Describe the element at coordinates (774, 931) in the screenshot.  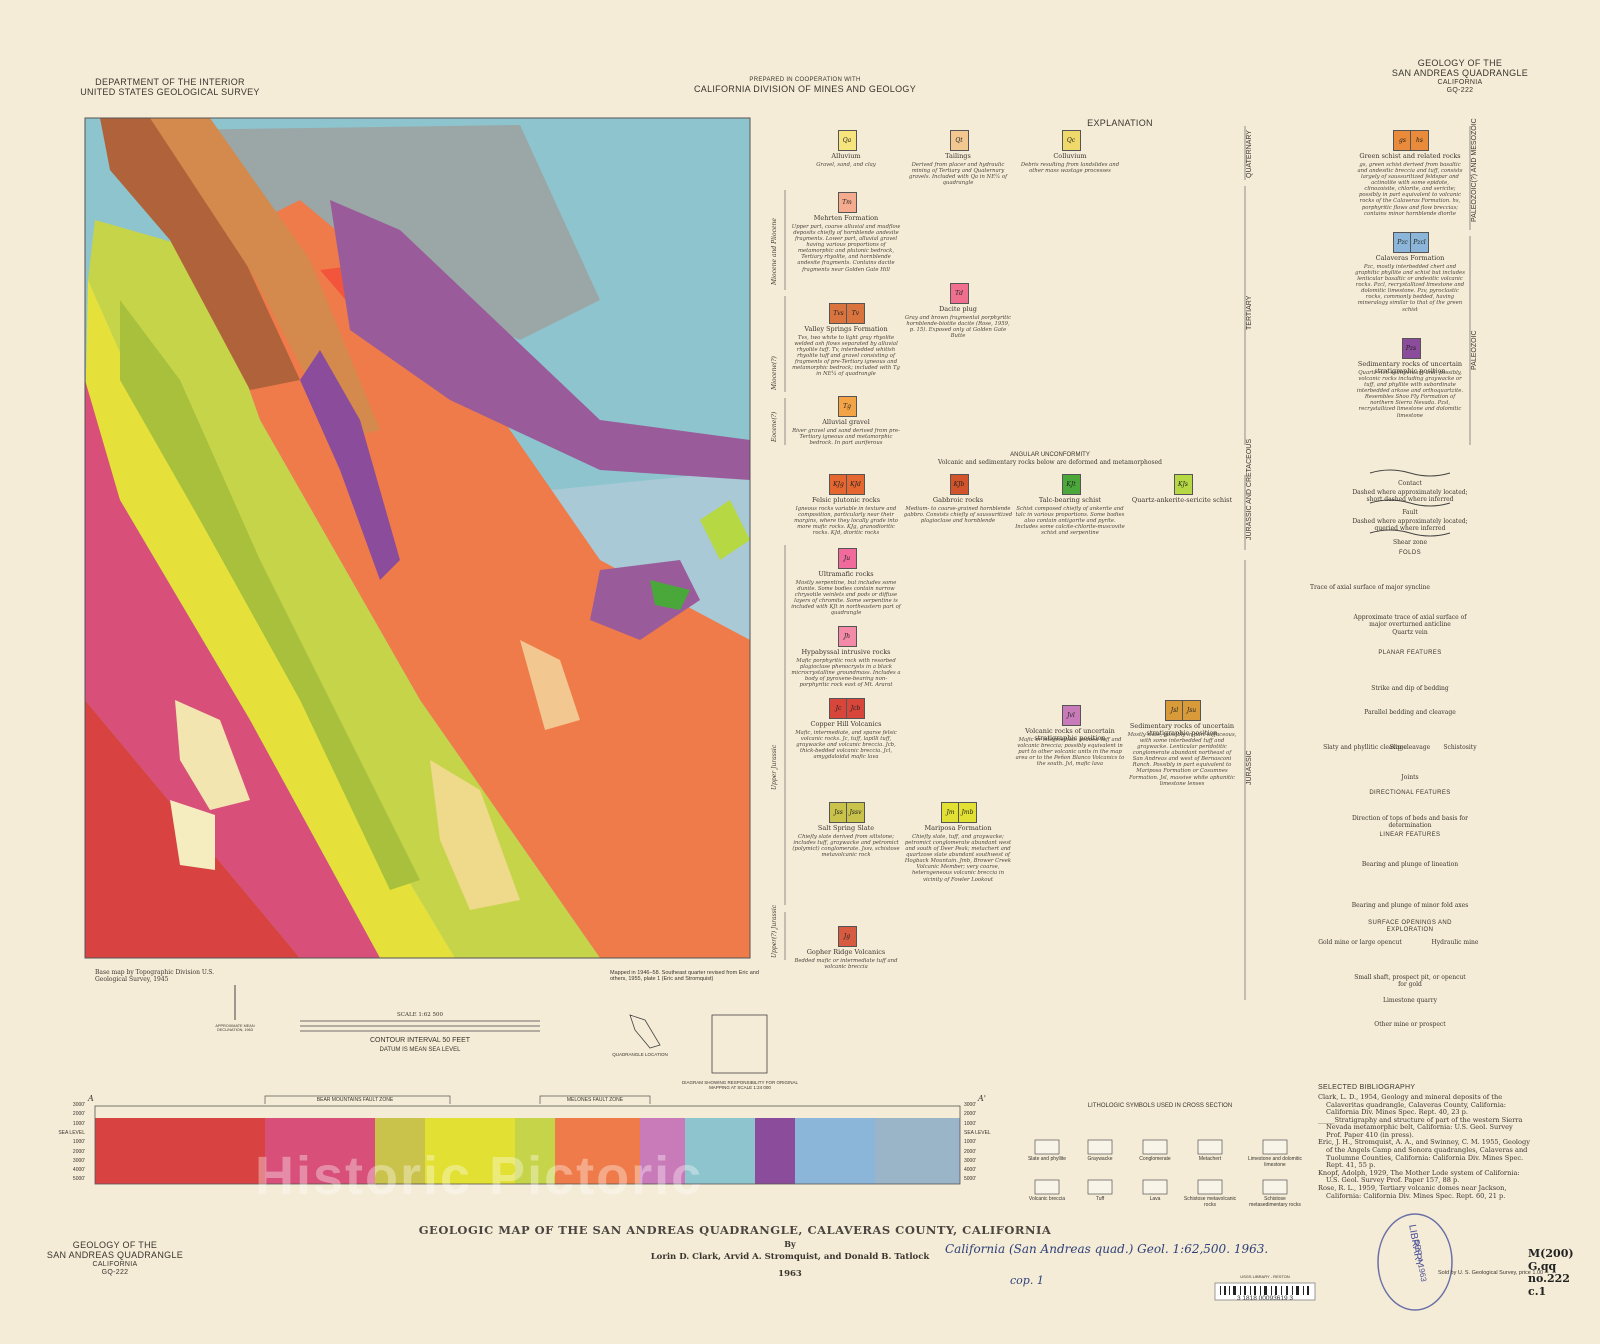
I see `subage-label: Upper(?) Jurassic` at that location.